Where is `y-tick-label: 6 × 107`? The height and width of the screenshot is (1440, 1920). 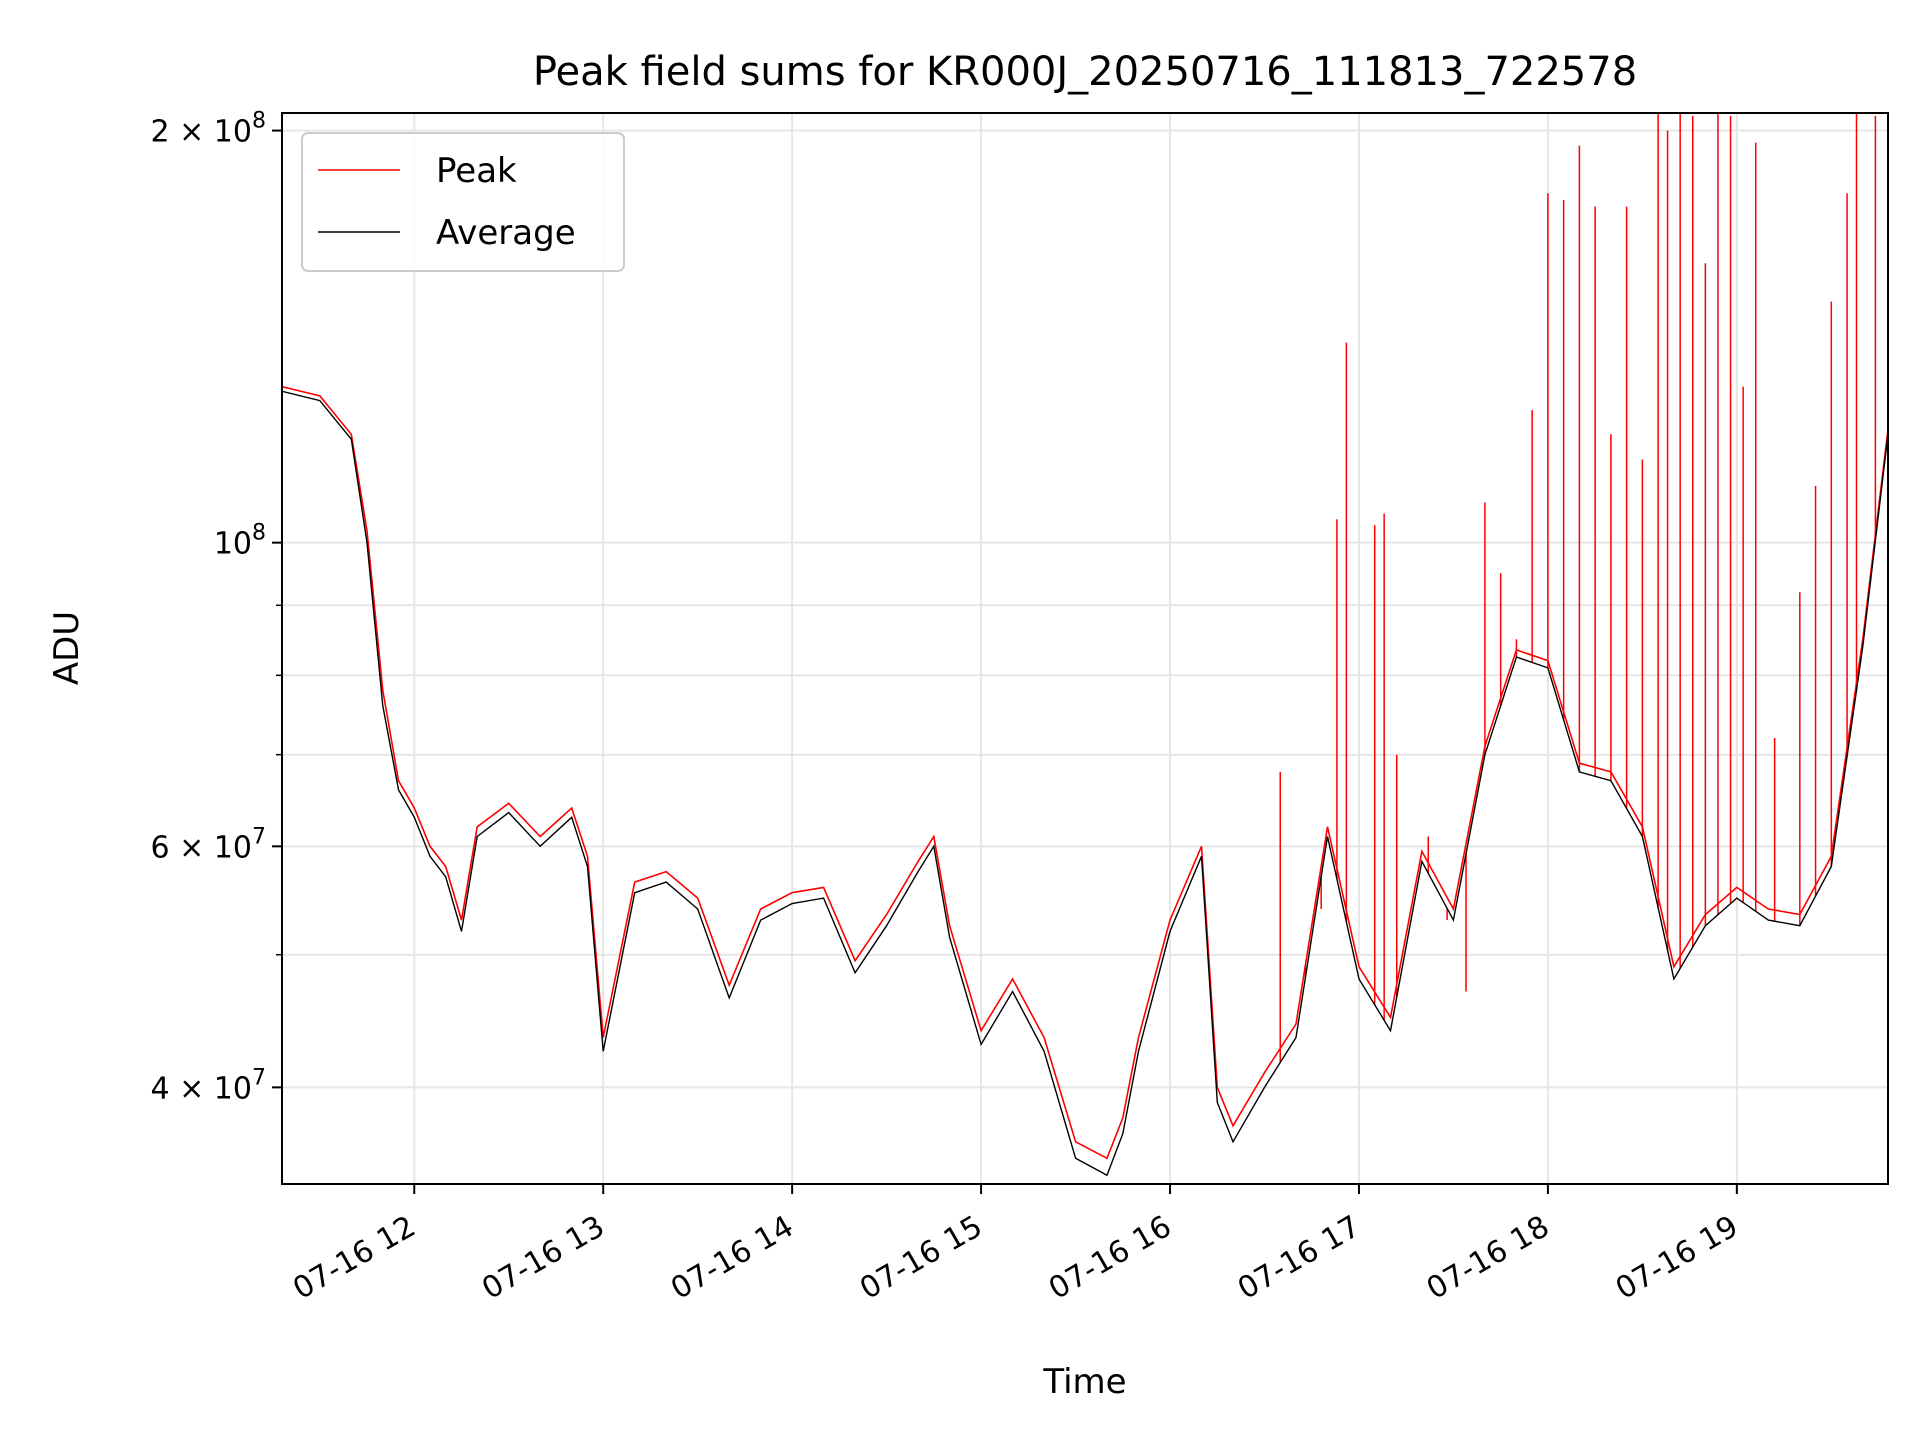
y-tick-label: 6 × 107 is located at coordinates (208, 844).